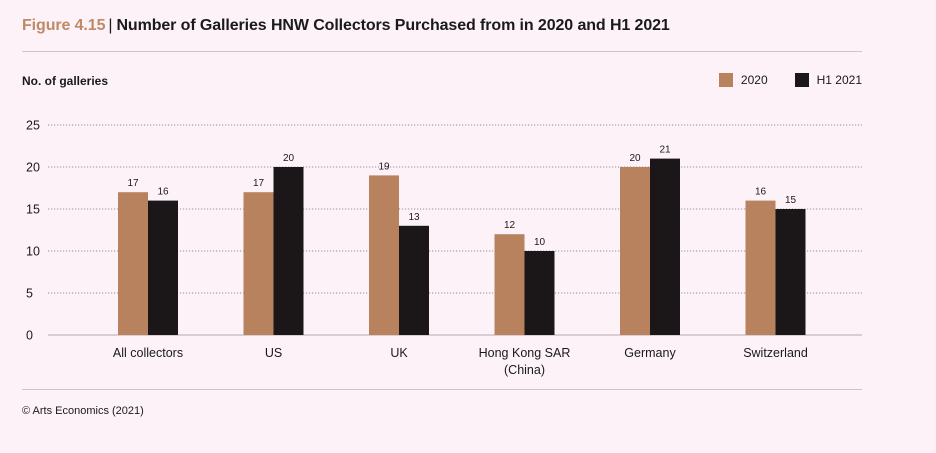  What do you see at coordinates (33, 126) in the screenshot?
I see `y-tick-label-25: 25` at bounding box center [33, 126].